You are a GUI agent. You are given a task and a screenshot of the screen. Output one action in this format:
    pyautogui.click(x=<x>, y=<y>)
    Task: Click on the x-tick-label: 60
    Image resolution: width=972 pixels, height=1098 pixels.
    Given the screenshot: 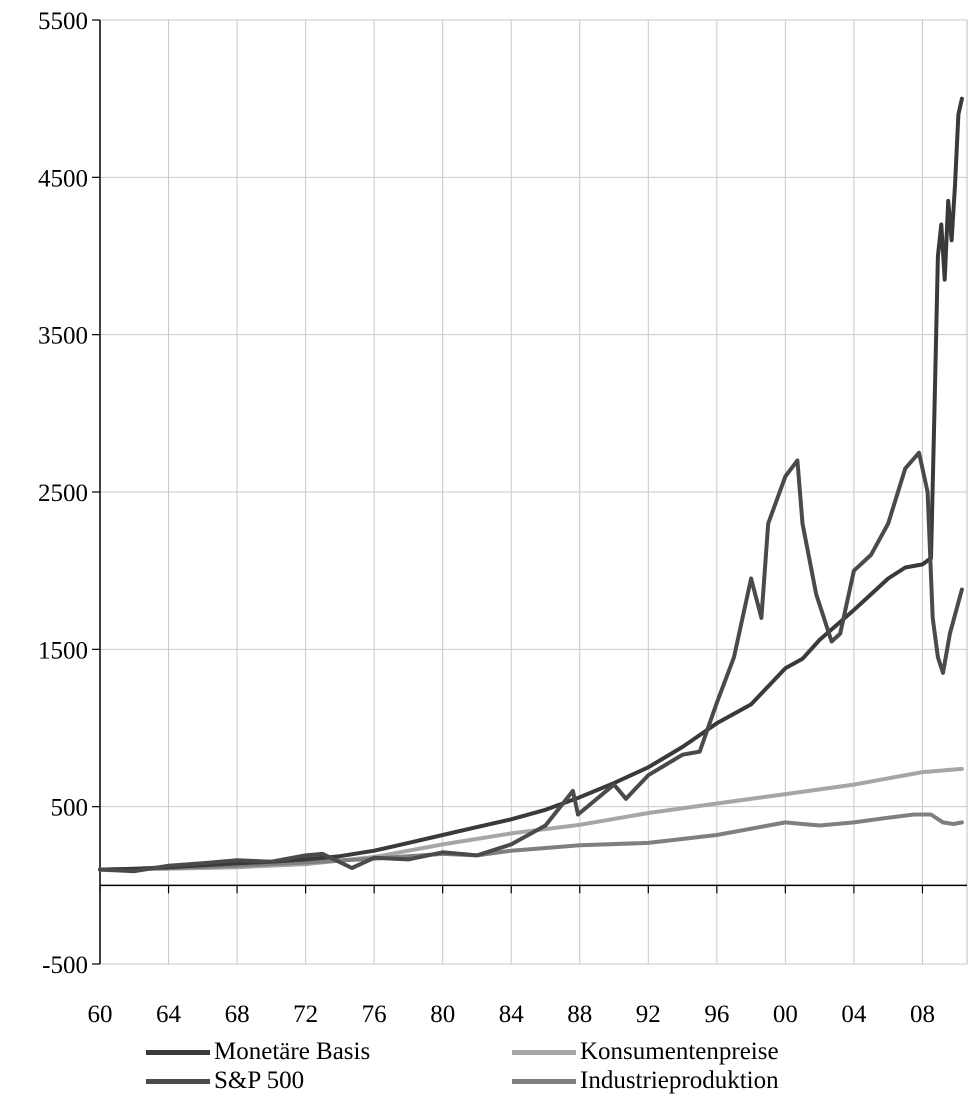 What is the action you would take?
    pyautogui.click(x=100, y=1014)
    